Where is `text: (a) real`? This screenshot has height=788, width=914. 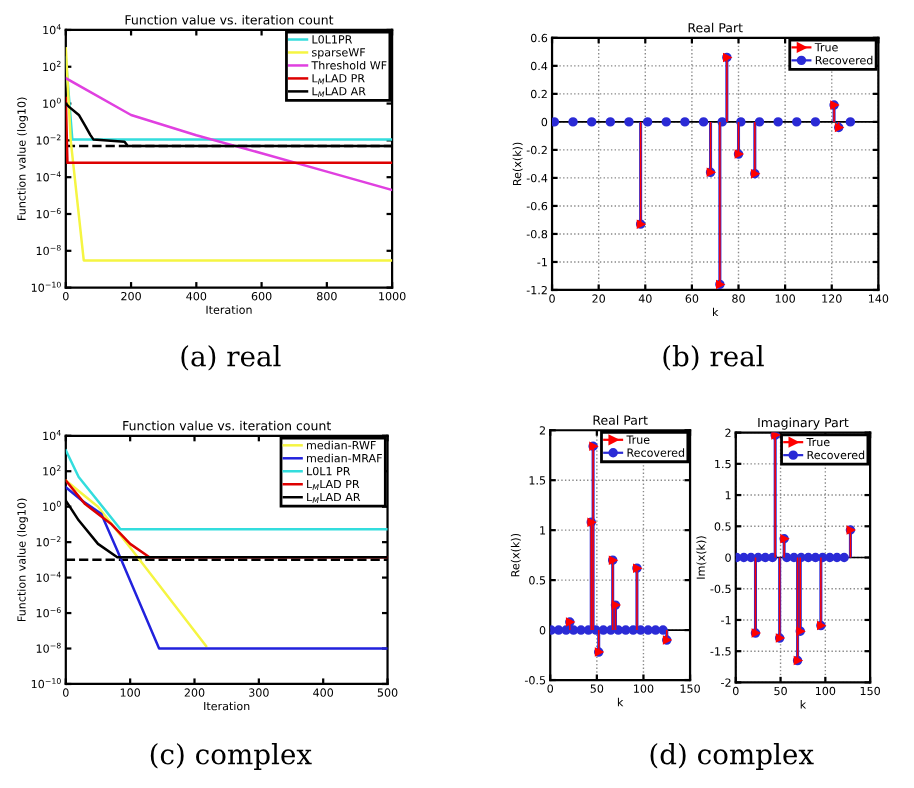 text: (a) real is located at coordinates (231, 358).